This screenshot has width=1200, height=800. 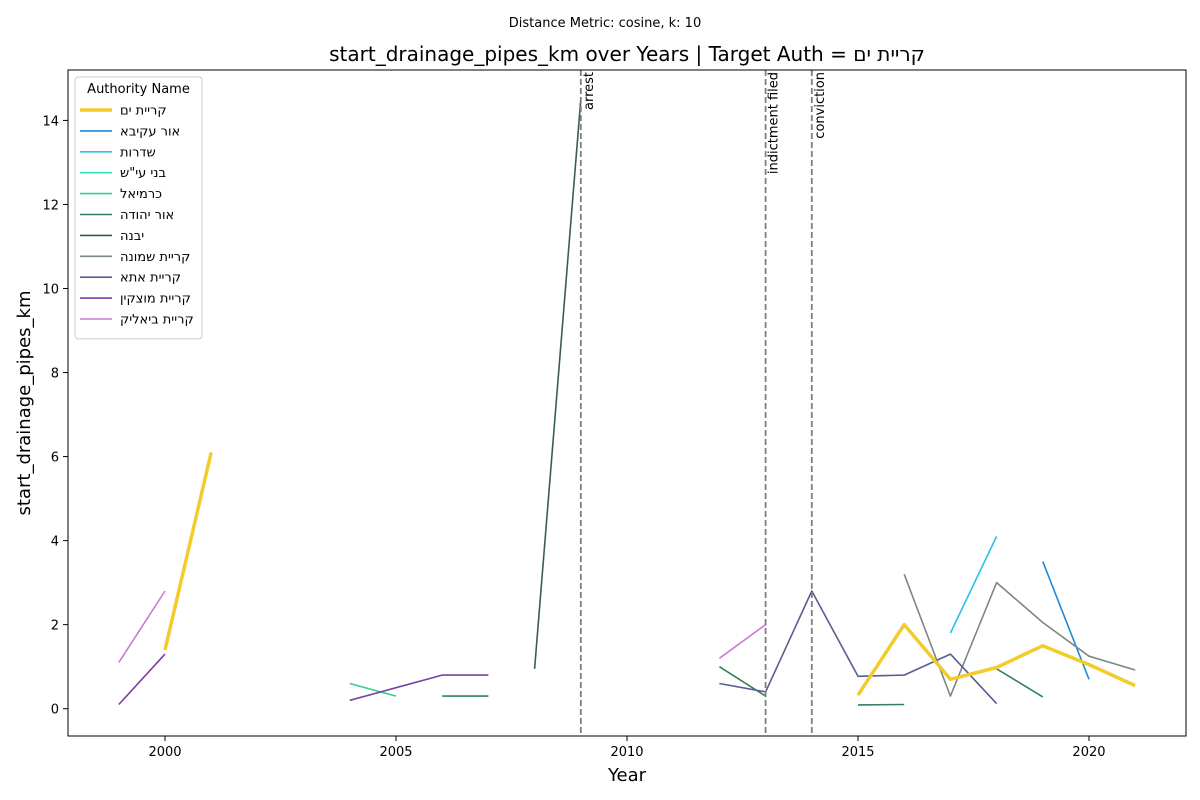 What do you see at coordinates (627, 775) in the screenshot?
I see `x-axis-label: Year` at bounding box center [627, 775].